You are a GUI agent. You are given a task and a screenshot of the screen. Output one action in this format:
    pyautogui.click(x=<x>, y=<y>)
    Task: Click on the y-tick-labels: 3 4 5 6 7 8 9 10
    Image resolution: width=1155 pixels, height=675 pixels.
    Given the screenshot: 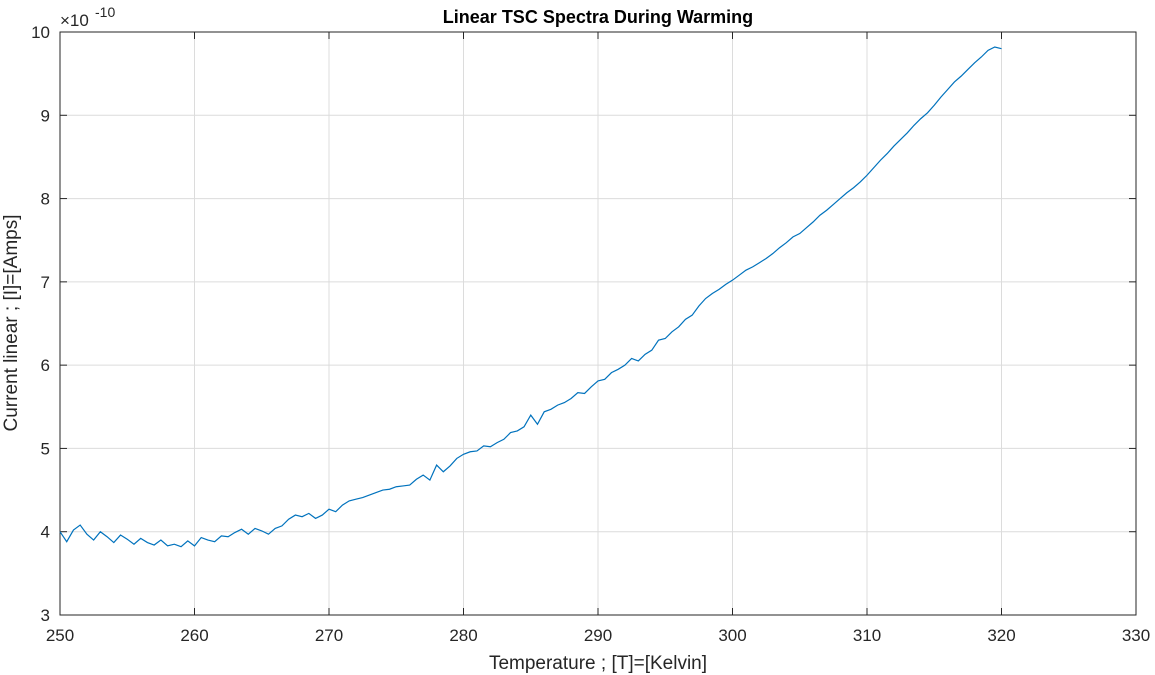 What is the action you would take?
    pyautogui.click(x=40, y=324)
    